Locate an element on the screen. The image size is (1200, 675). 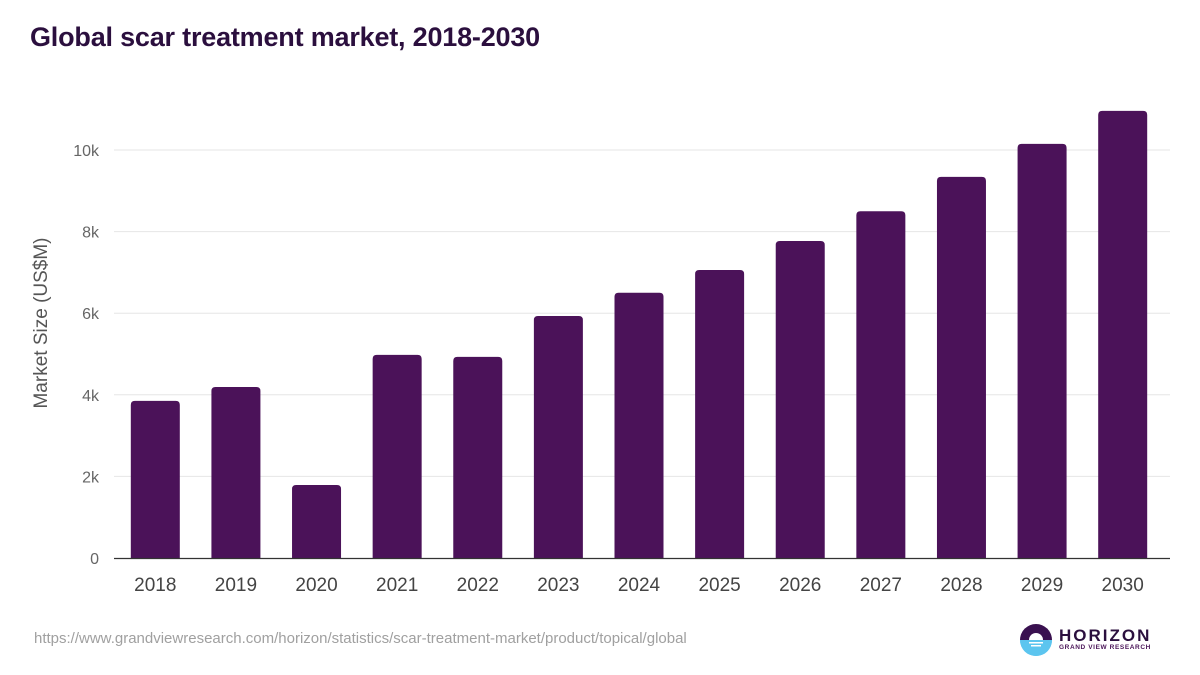
y-axis-ticks: 0 2k 4k 6k 8k 10k is located at coordinates (86, 355).